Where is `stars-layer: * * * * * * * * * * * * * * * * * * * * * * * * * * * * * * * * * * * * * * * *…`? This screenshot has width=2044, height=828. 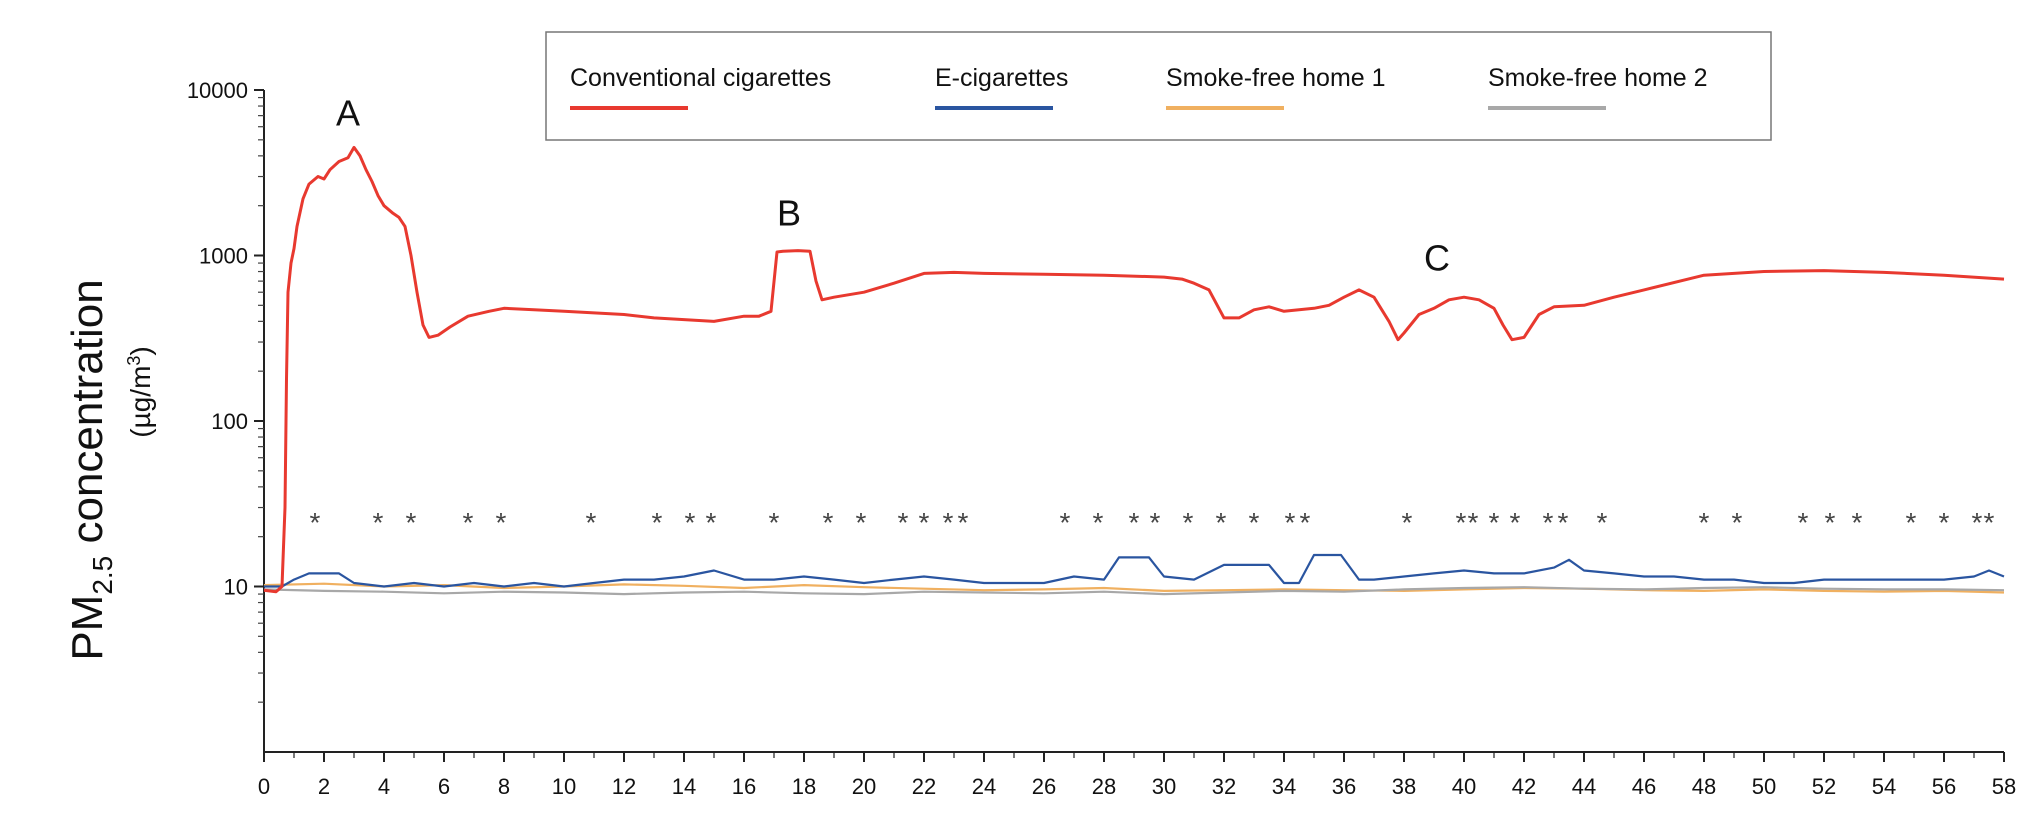 stars-layer: * * * * * * * * * * * * * * * * * * * * * * * * * * * * * * * * * * * * * * * *… is located at coordinates (1152, 522).